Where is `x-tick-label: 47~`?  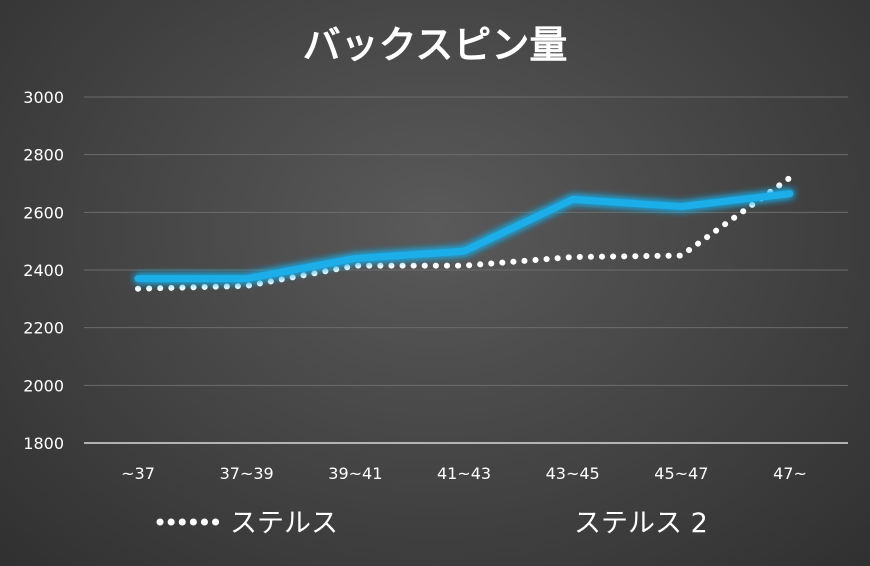
x-tick-label: 47~ is located at coordinates (790, 473).